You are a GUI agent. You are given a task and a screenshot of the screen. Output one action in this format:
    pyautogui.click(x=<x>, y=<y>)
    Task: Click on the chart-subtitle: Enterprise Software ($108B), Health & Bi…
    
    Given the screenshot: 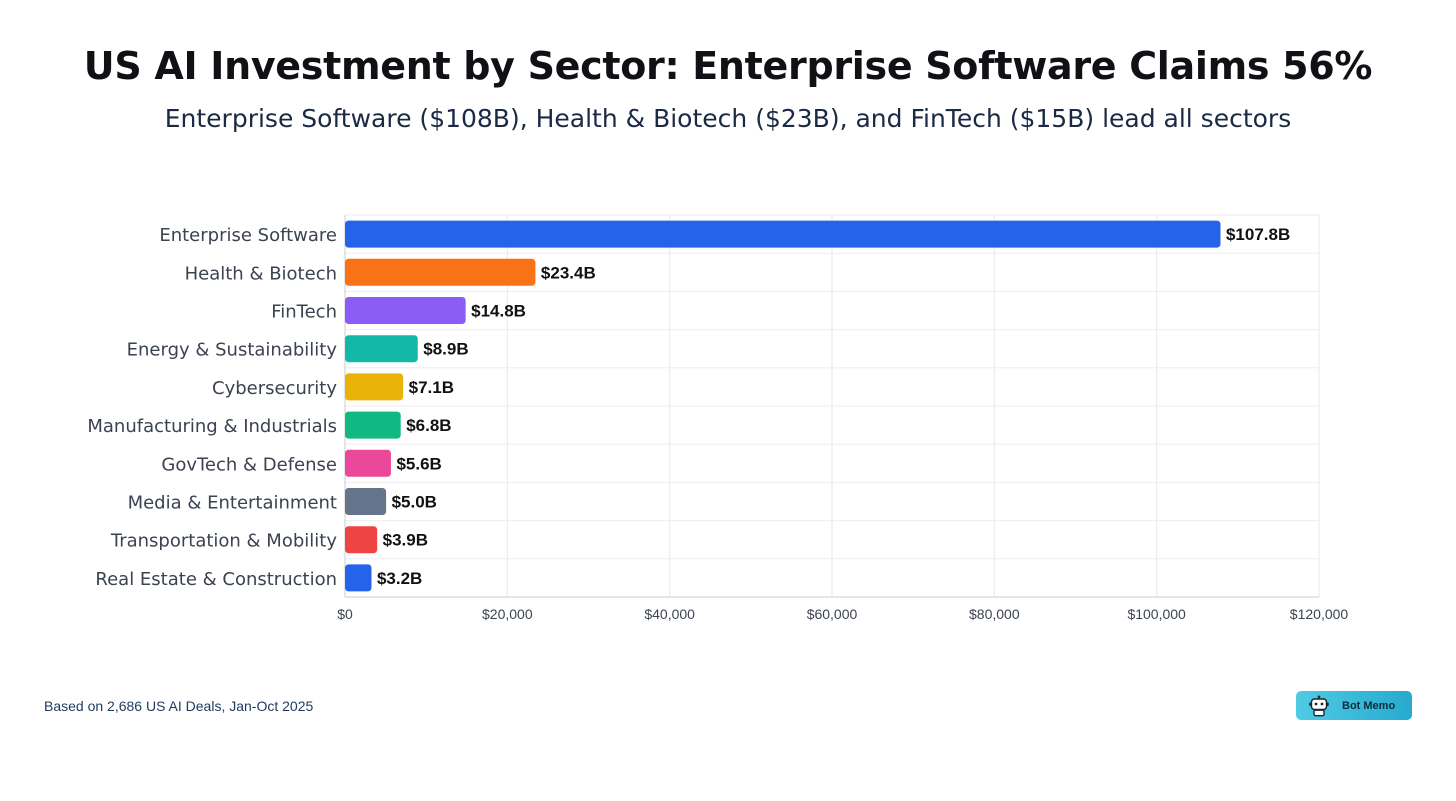 What is the action you would take?
    pyautogui.click(x=728, y=118)
    